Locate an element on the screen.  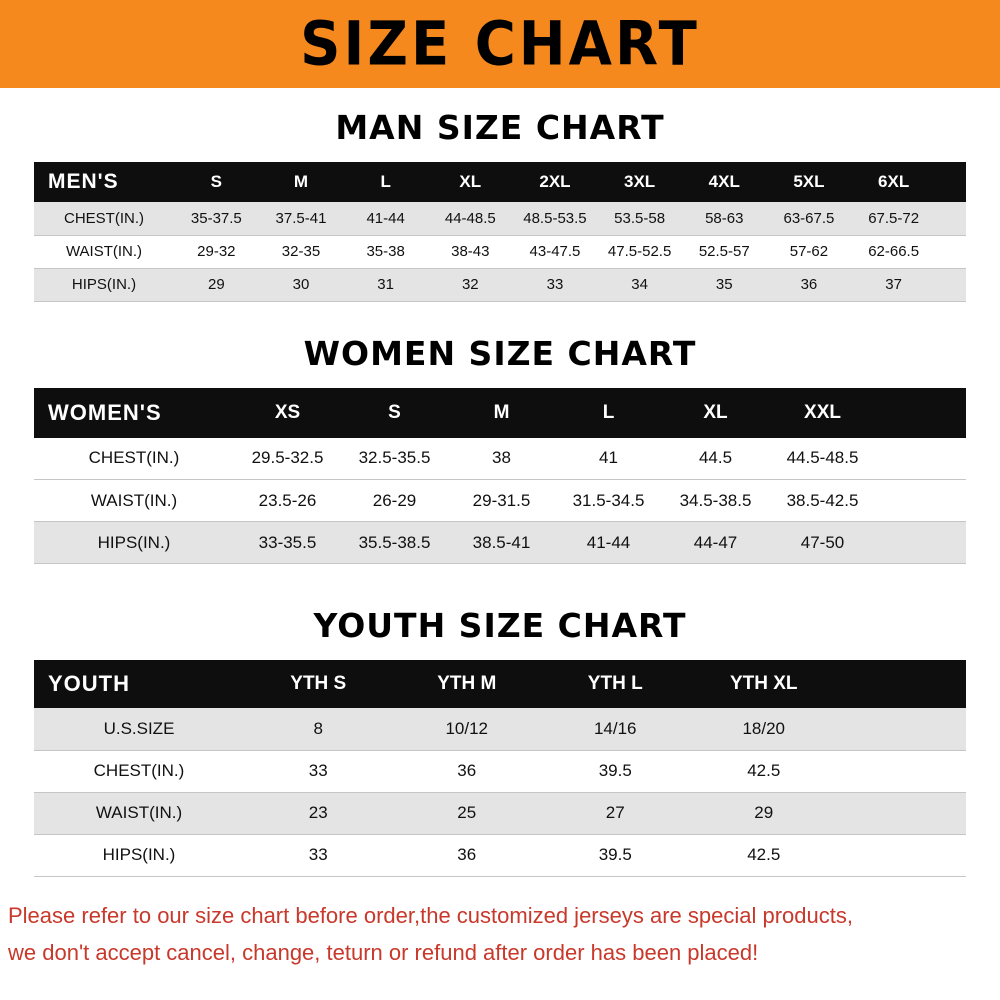
size-header-cell: YTH L is located at coordinates (615, 684).